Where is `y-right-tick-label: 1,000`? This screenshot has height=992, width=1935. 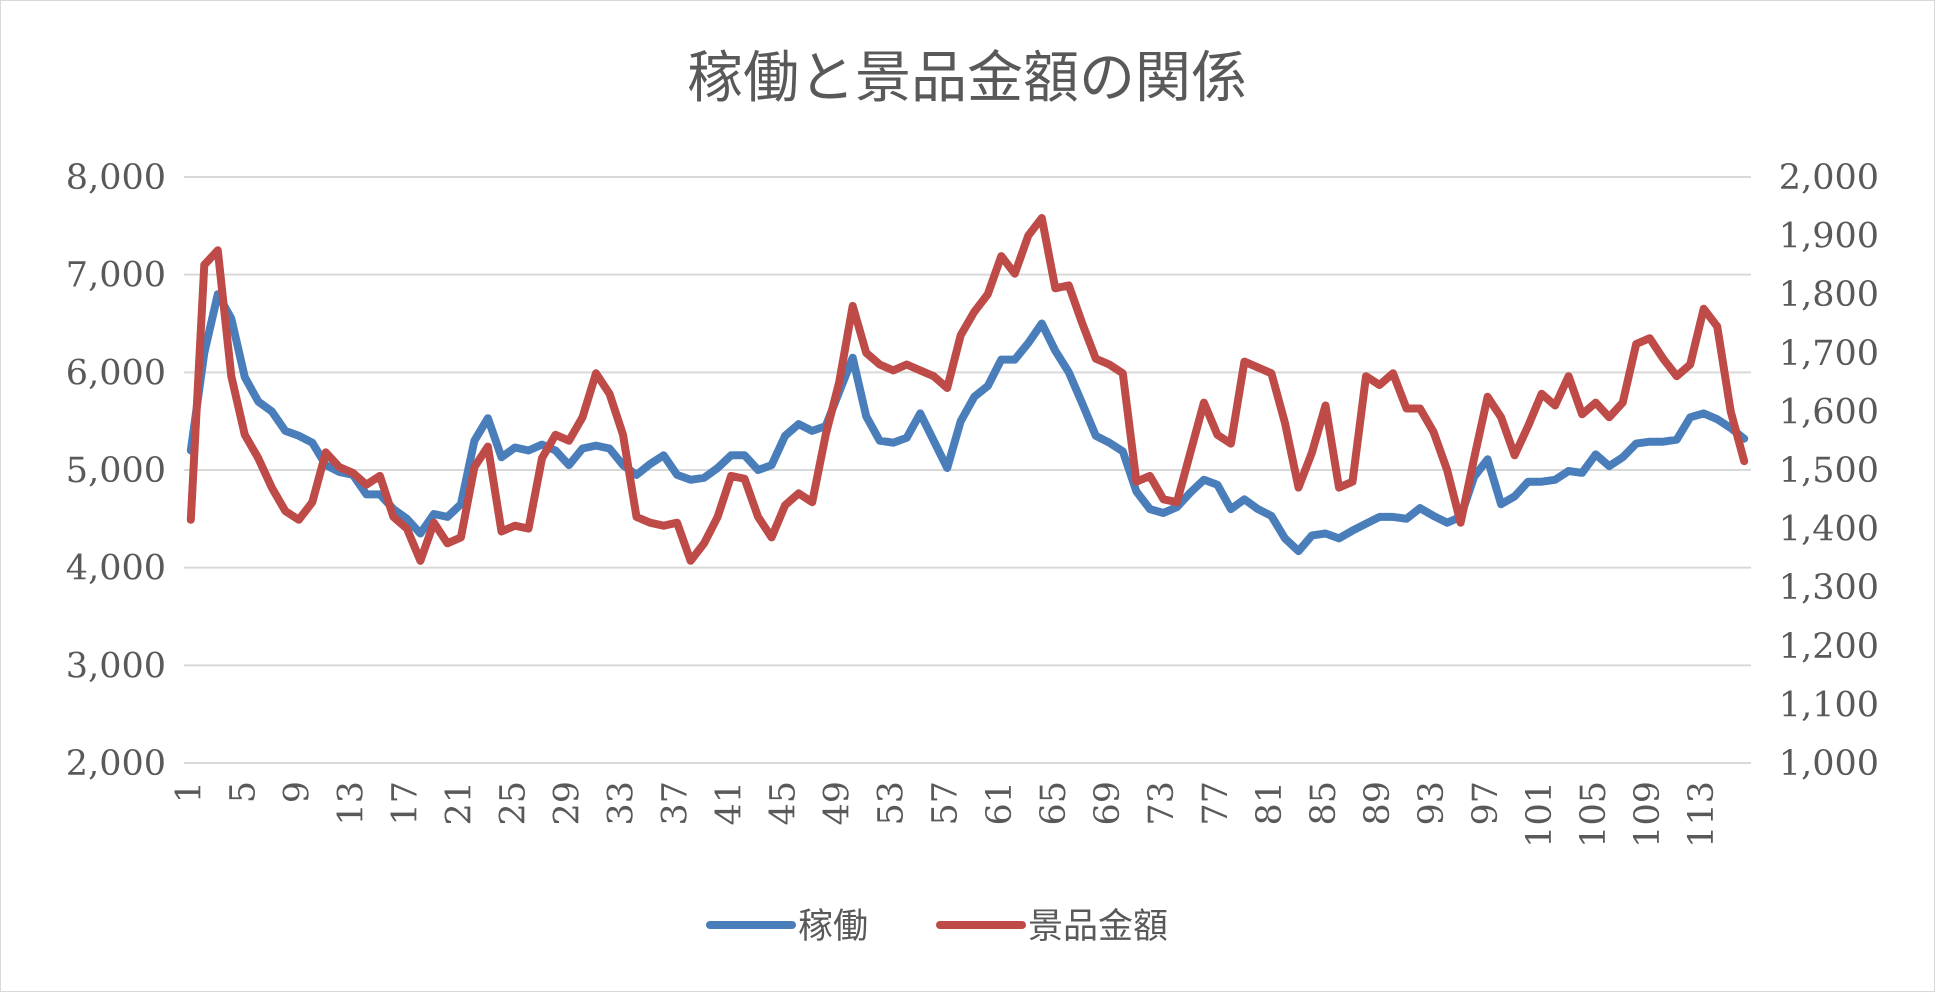 y-right-tick-label: 1,000 is located at coordinates (1829, 764).